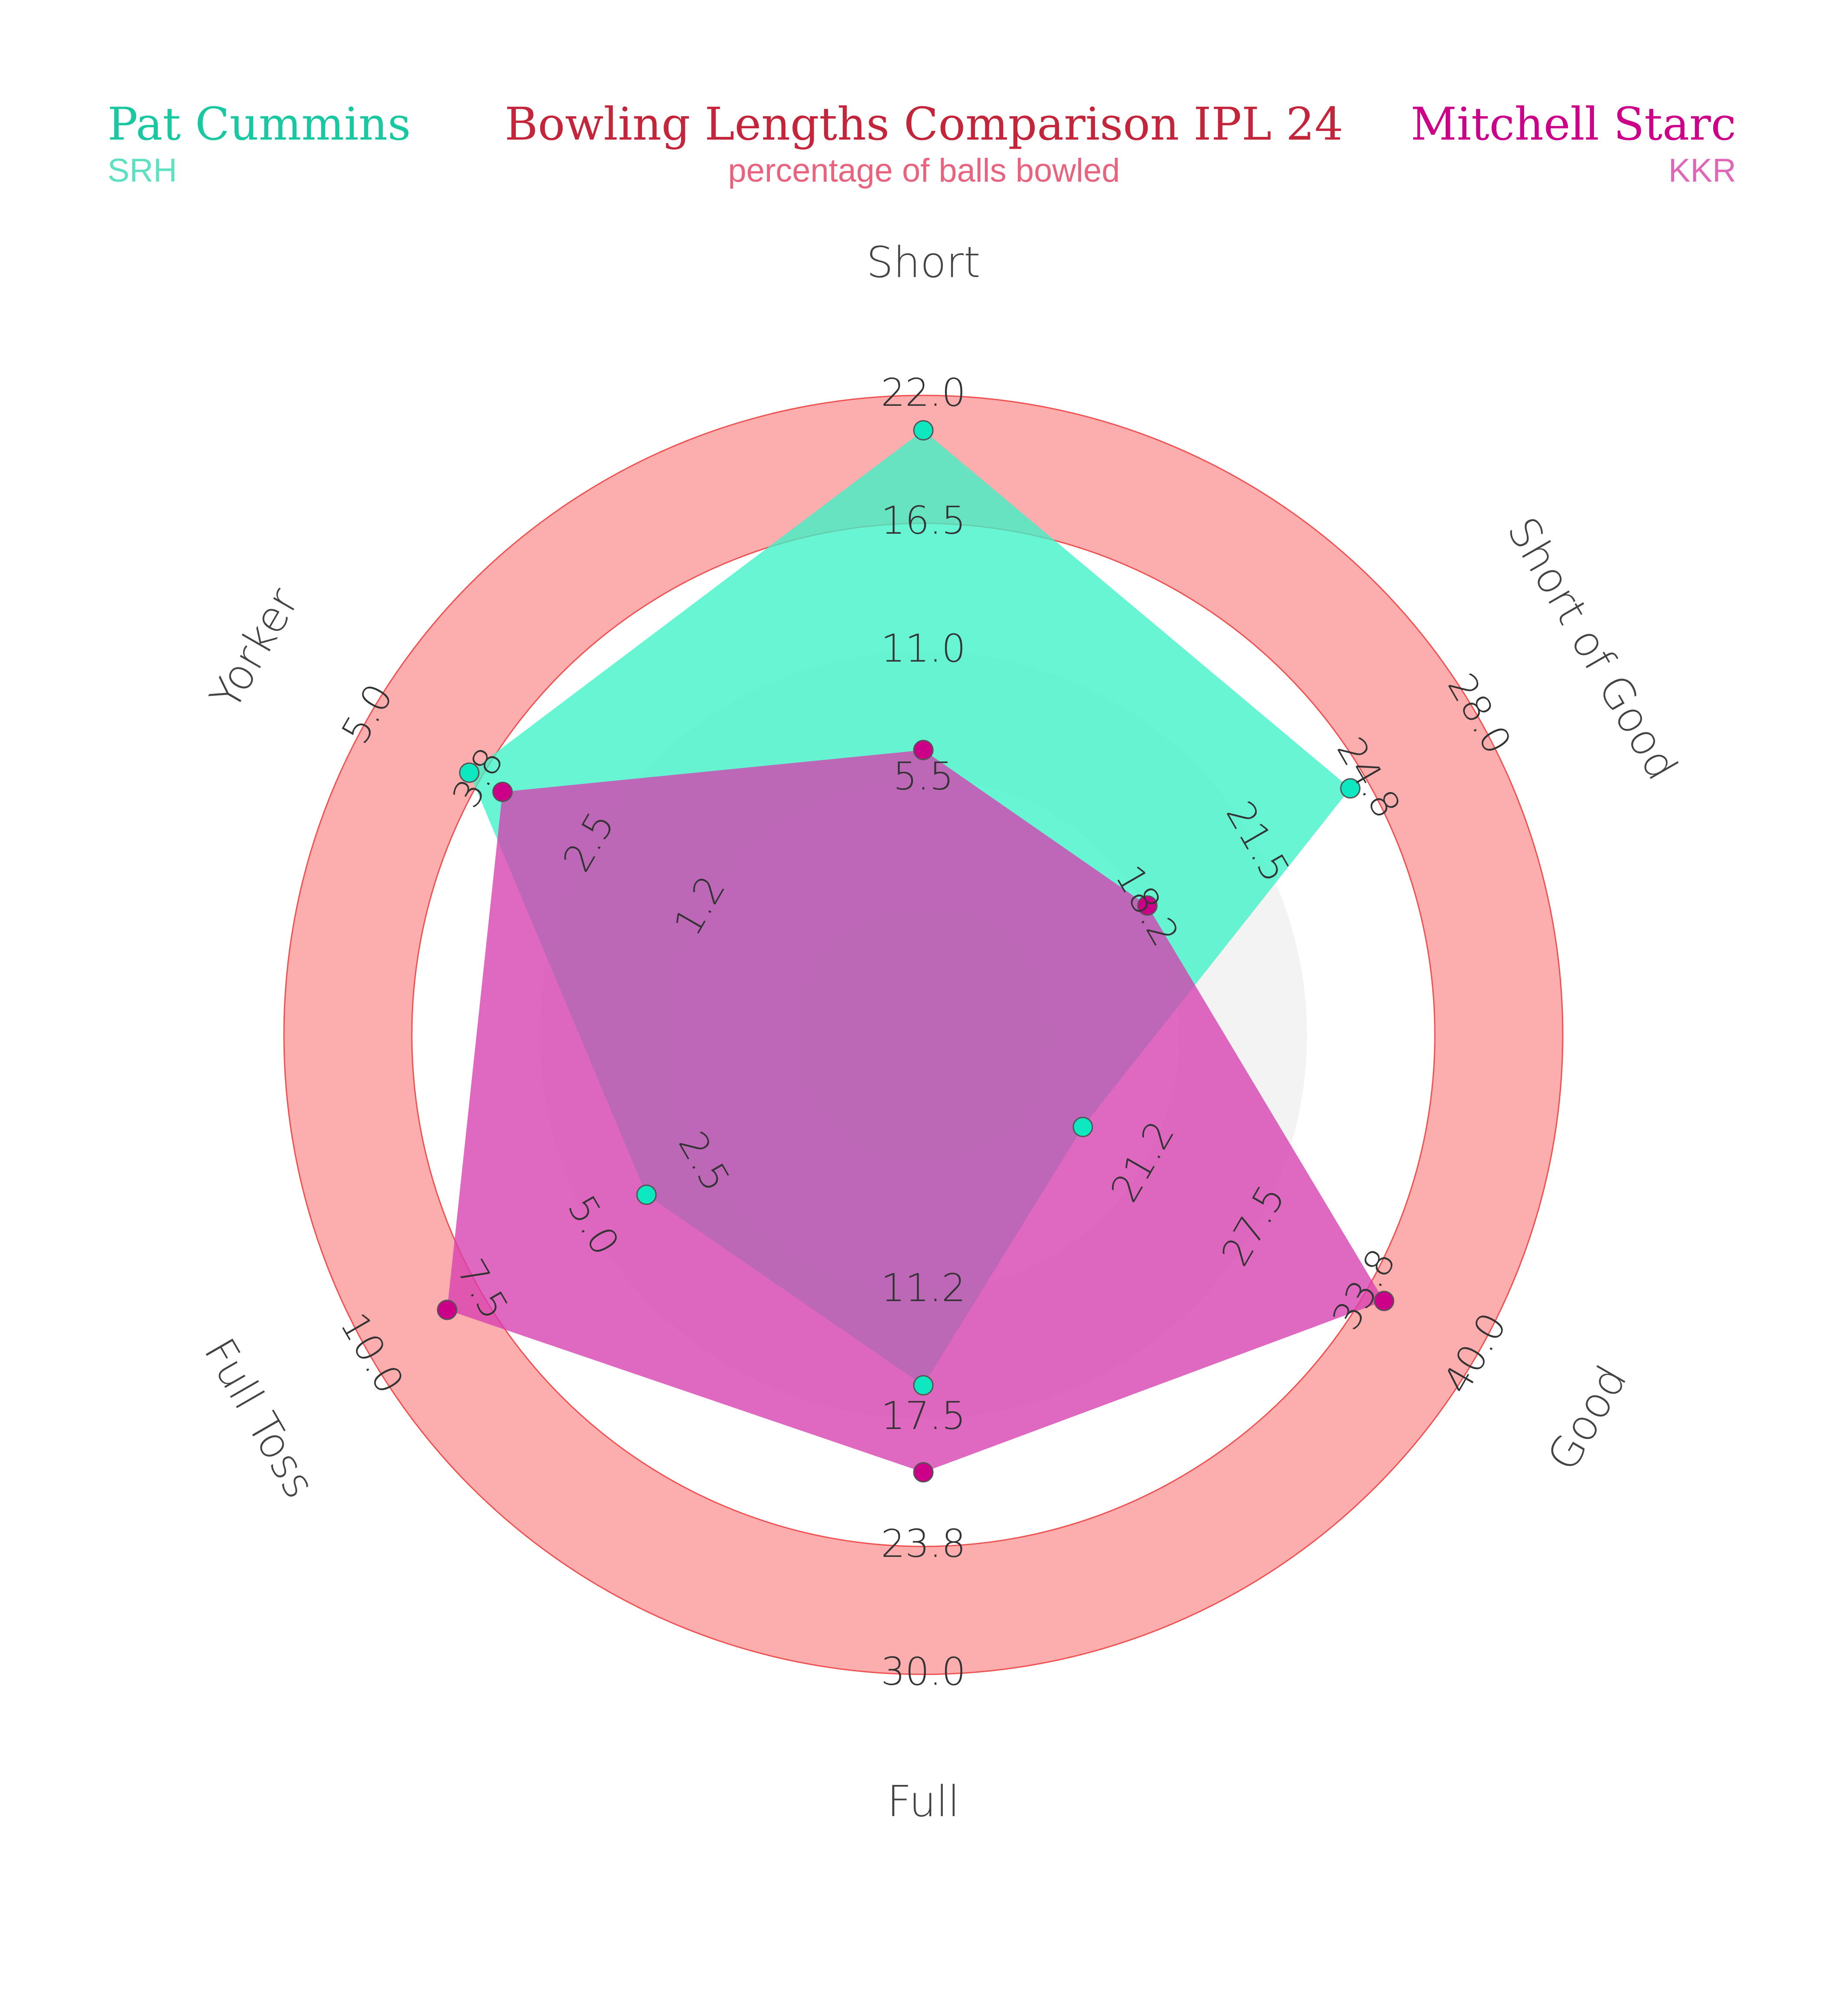 The image size is (1848, 2003). What do you see at coordinates (259, 124) in the screenshot?
I see `player1-name: Pat Cummins` at bounding box center [259, 124].